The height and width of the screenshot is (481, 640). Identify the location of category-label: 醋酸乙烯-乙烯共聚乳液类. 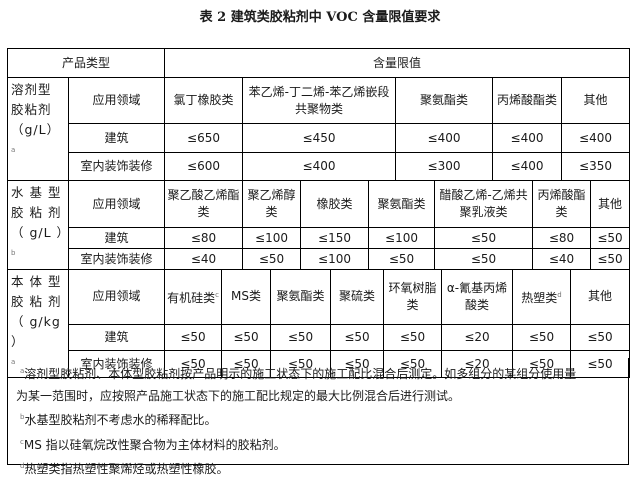
(483, 203).